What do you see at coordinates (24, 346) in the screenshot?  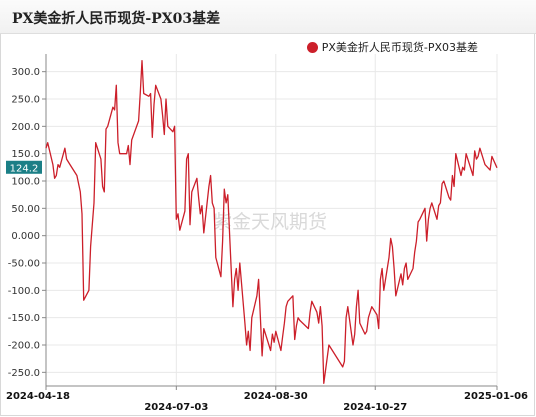 I see `y-tick-label: -200.0` at bounding box center [24, 346].